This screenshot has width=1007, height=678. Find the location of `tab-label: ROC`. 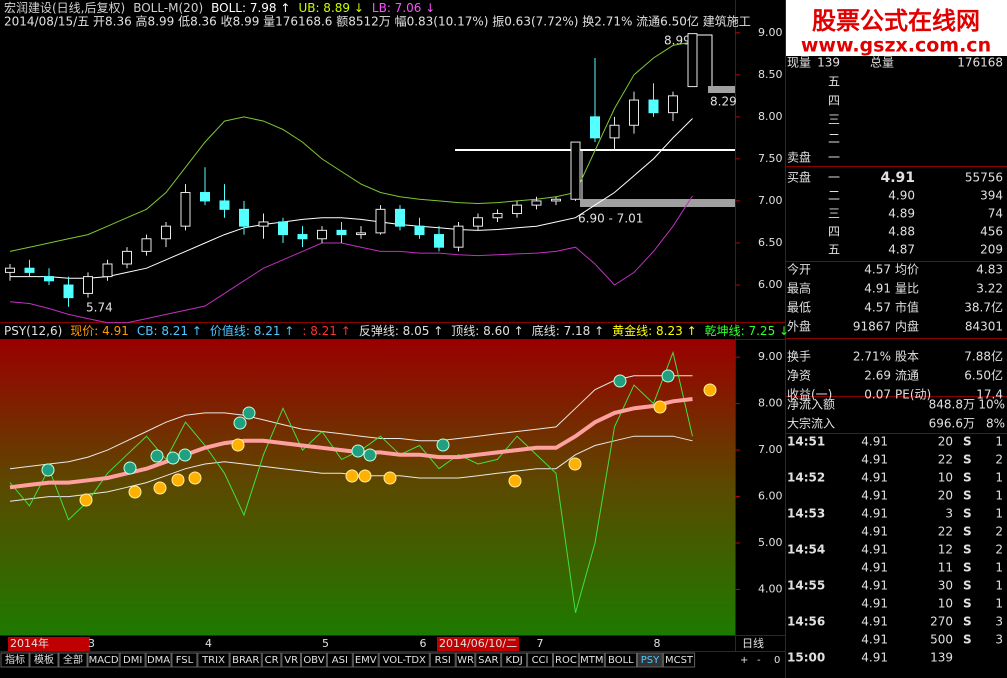

tab-label: ROC is located at coordinates (566, 660).